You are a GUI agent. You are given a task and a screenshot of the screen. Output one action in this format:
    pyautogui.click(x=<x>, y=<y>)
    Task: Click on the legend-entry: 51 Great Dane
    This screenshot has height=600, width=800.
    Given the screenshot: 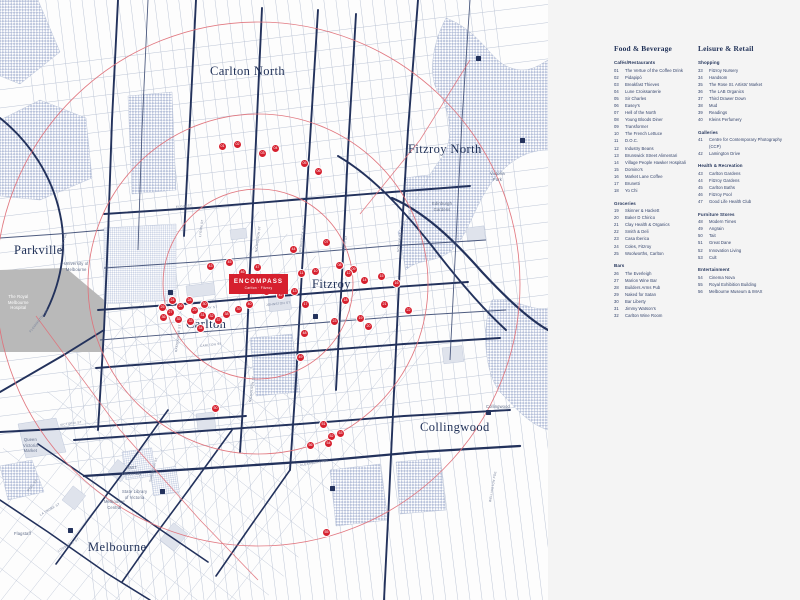 What is the action you would take?
    pyautogui.click(x=744, y=243)
    